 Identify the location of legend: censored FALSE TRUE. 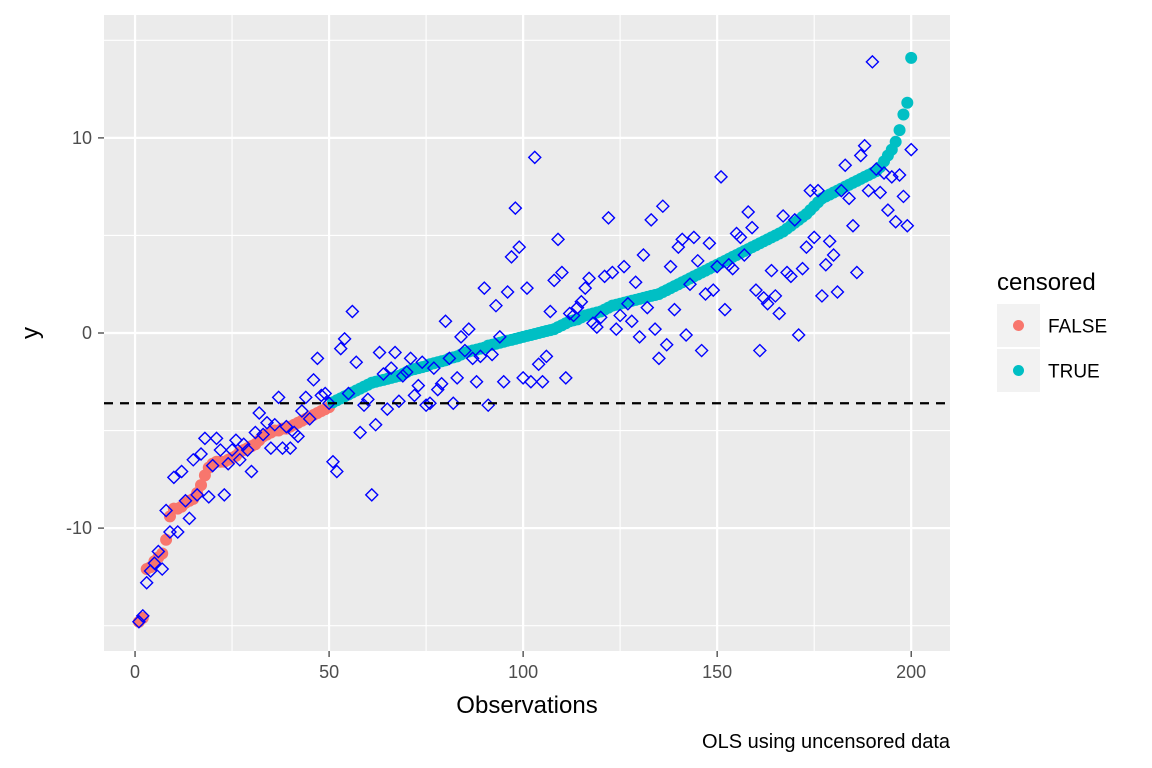
(1052, 330).